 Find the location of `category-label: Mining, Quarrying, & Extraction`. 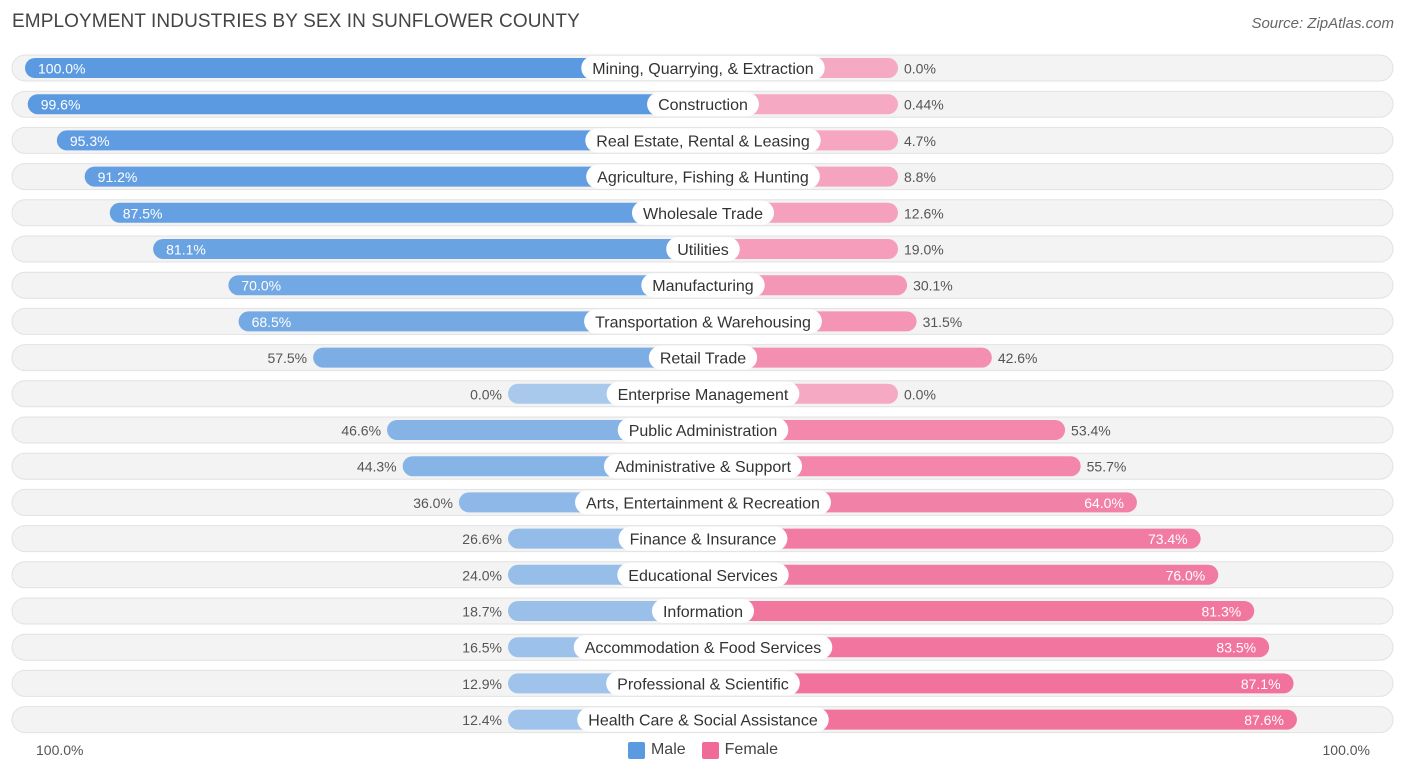

category-label: Mining, Quarrying, & Extraction is located at coordinates (702, 69).